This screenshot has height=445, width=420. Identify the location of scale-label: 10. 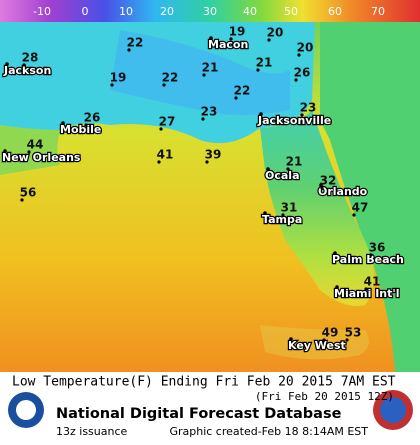
(126, 11).